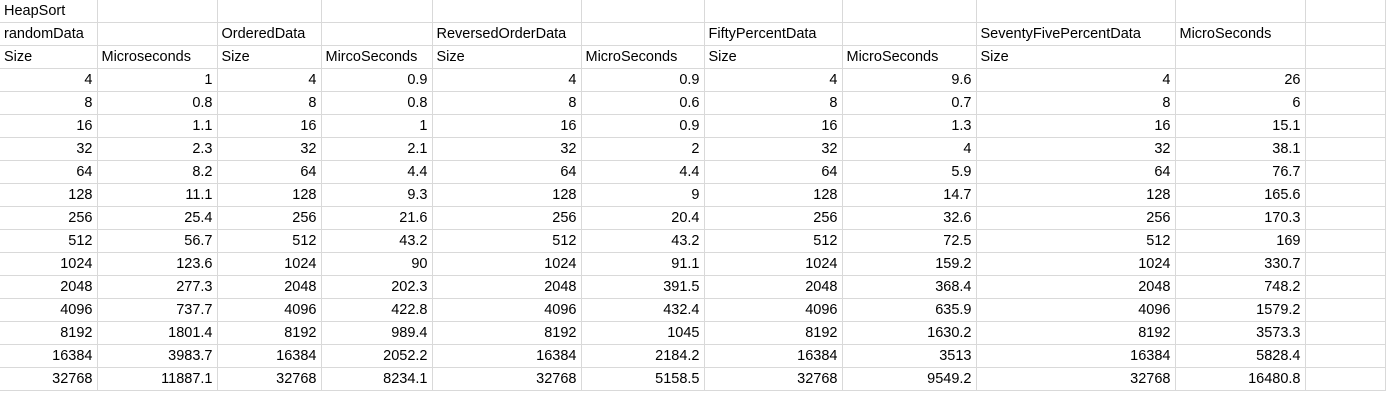  What do you see at coordinates (909, 241) in the screenshot?
I see `cell: 72.5` at bounding box center [909, 241].